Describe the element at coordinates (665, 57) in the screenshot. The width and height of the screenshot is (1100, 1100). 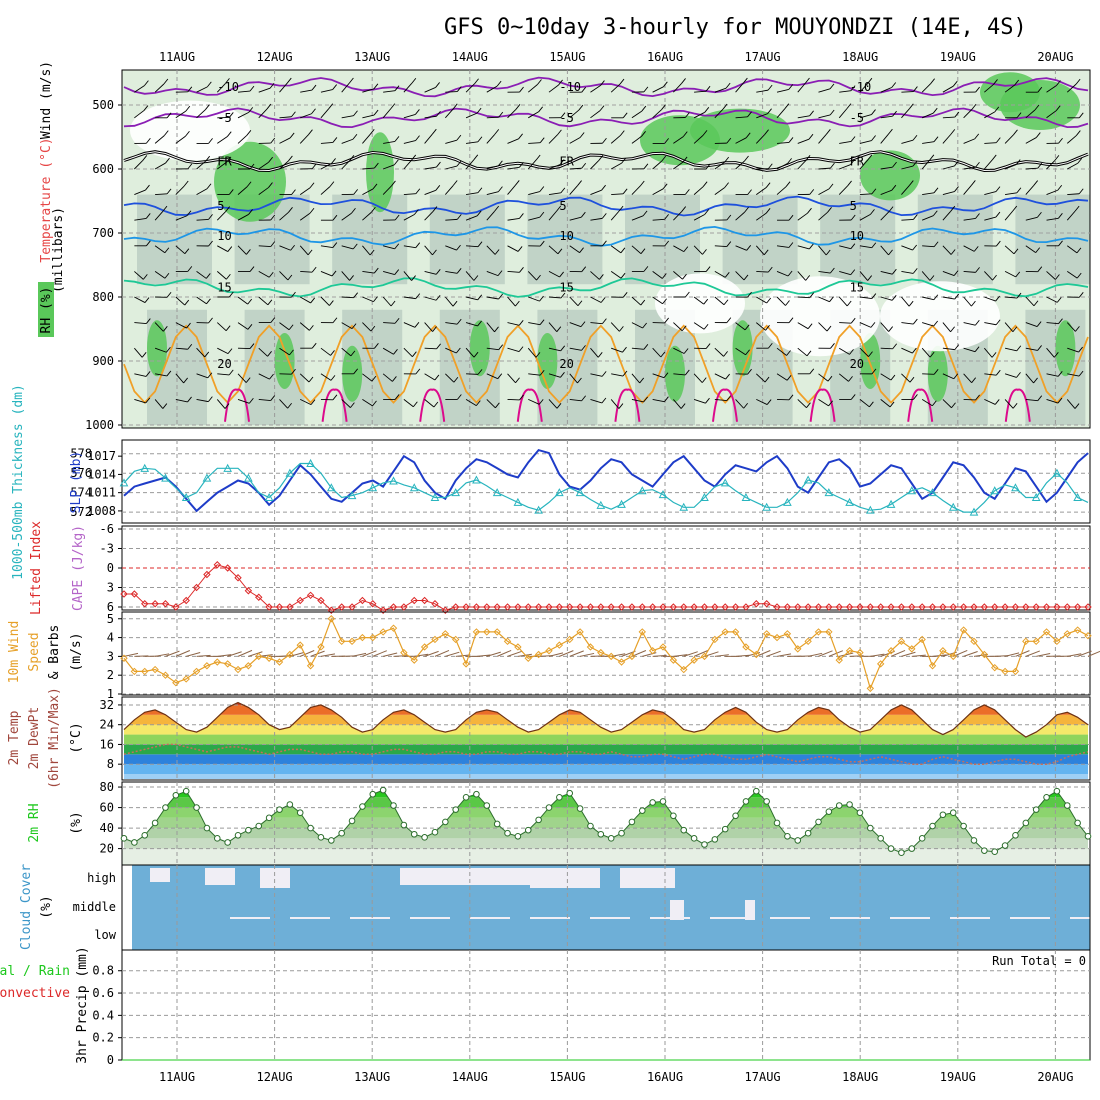
I see `date-label-top: 16AUG` at that location.